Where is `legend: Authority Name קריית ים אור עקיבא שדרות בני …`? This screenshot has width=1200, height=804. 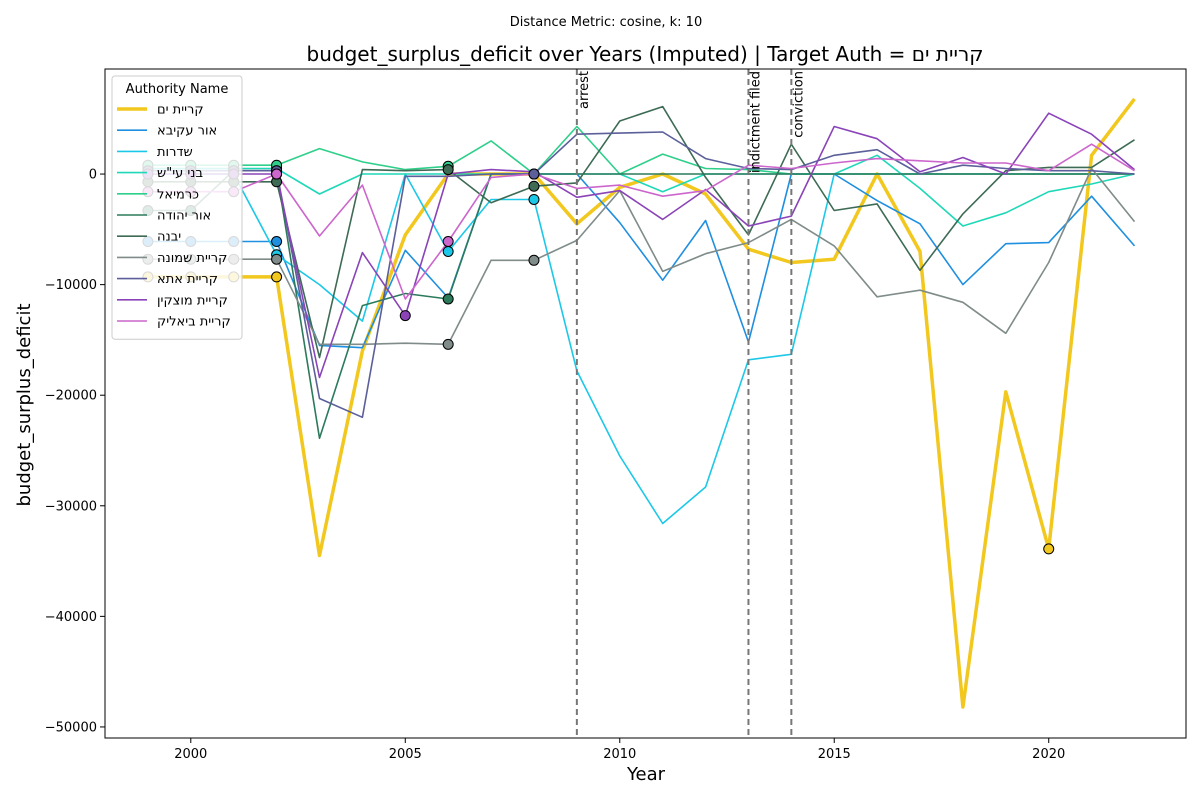
legend: Authority Name קריית ים אור עקיבא שדרות בני … is located at coordinates (177, 207).